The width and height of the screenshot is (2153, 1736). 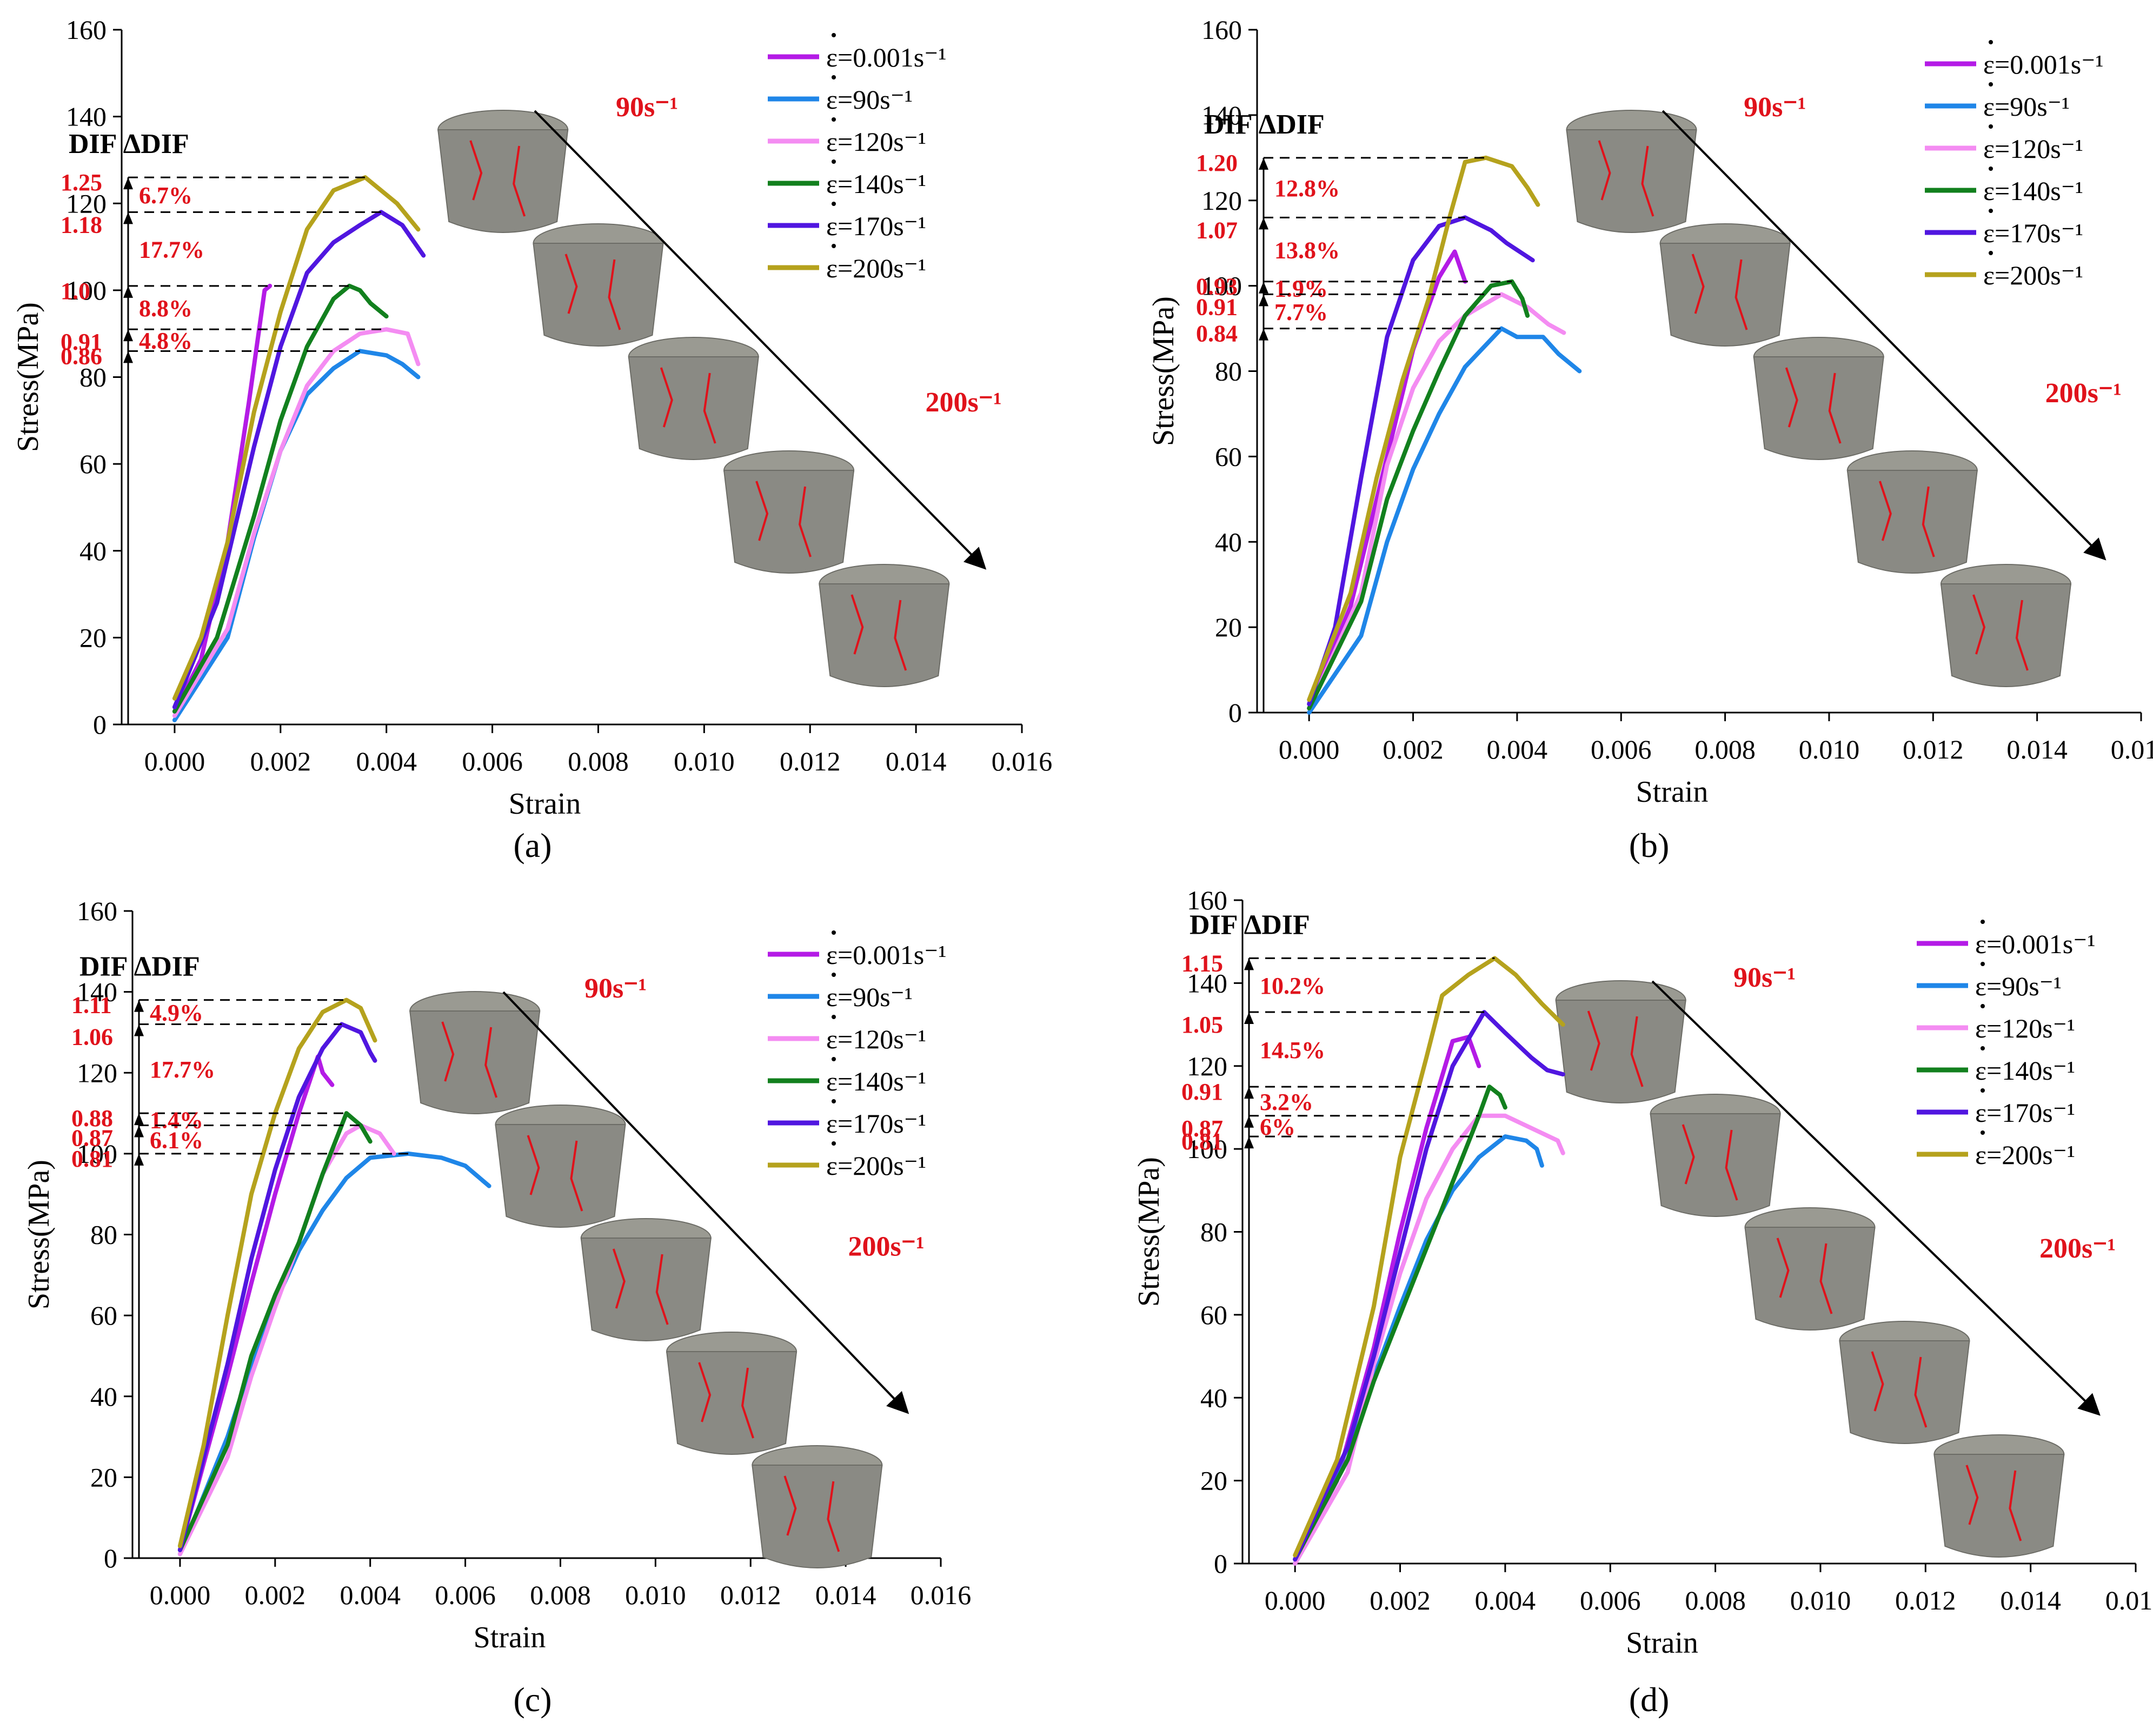 What do you see at coordinates (532, 1700) in the screenshot?
I see `panel-label: (c)` at bounding box center [532, 1700].